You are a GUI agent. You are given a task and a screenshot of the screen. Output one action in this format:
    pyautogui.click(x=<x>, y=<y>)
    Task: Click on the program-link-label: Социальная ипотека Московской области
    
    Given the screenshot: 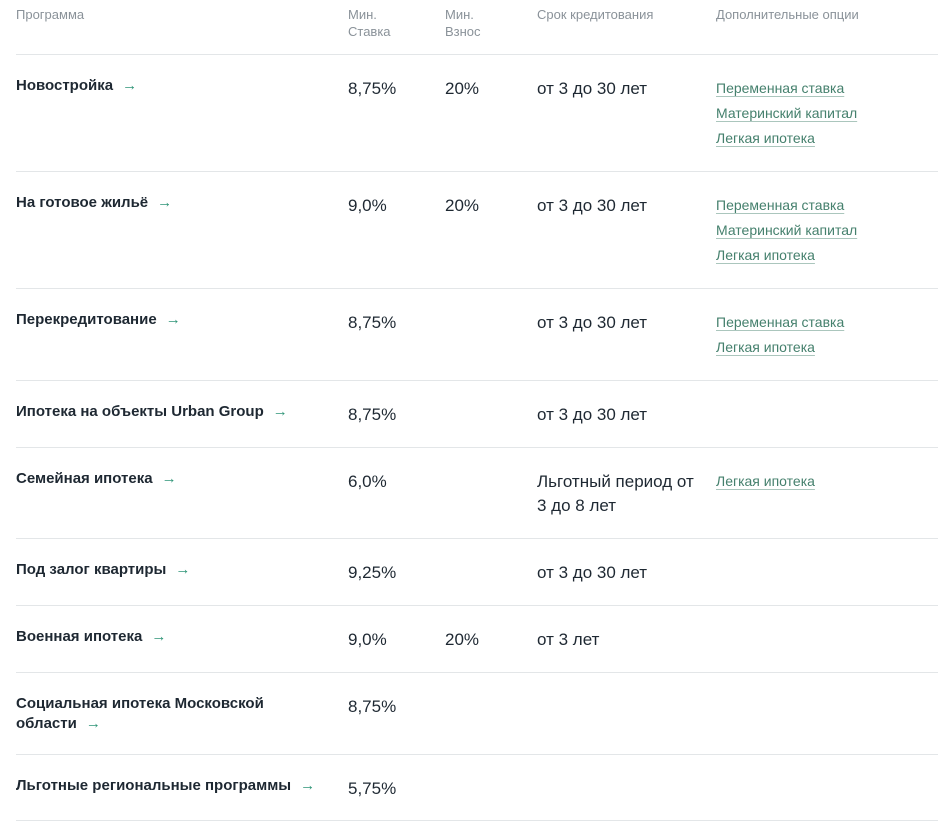 What is the action you would take?
    pyautogui.click(x=140, y=713)
    